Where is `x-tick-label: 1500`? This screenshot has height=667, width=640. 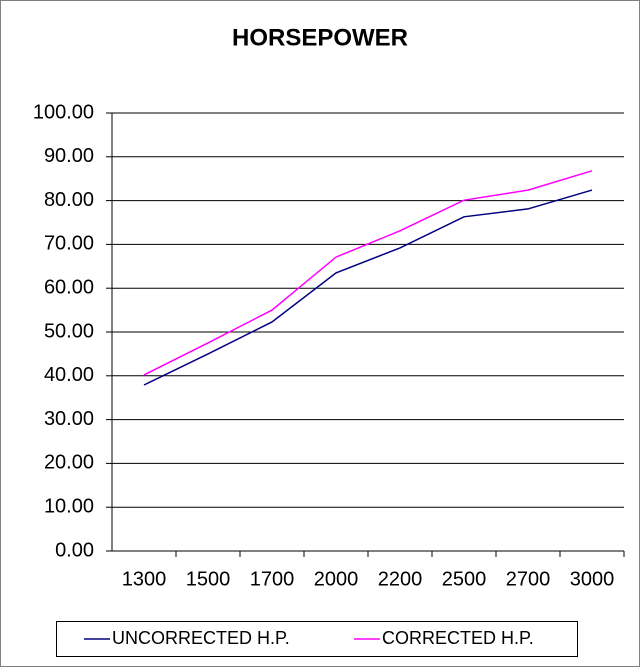 x-tick-label: 1500 is located at coordinates (208, 579).